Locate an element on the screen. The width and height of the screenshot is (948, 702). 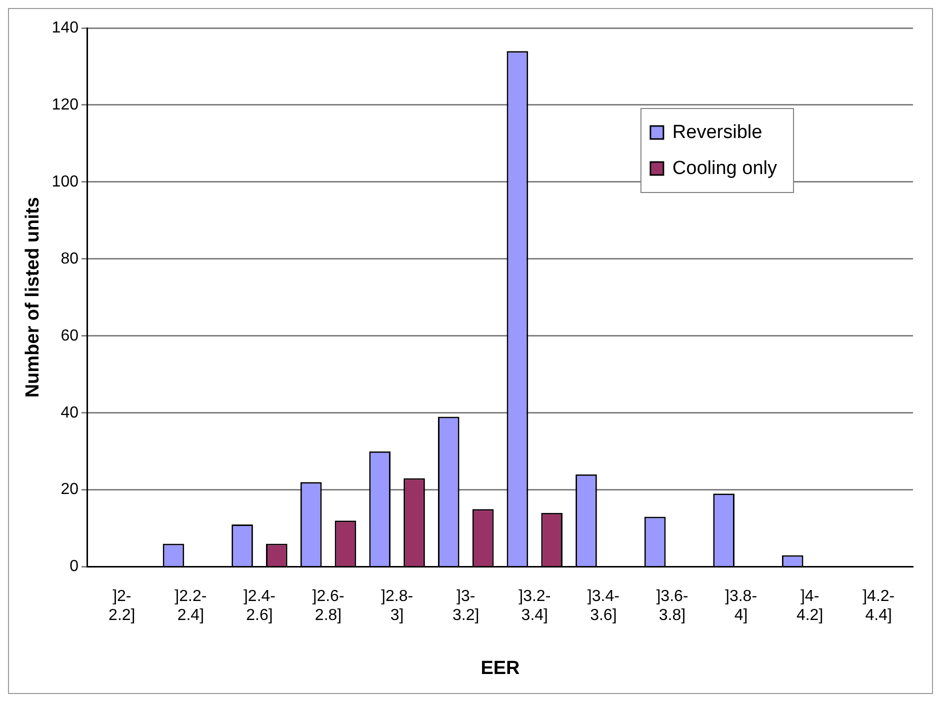
x-tick-label: ]3.8-4] is located at coordinates (741, 606).